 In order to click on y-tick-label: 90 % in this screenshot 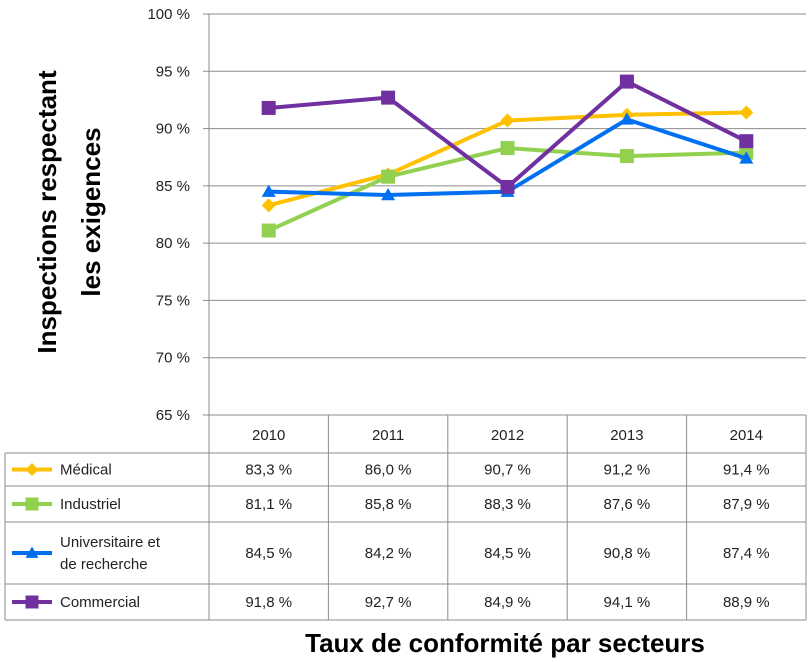, I will do `click(173, 129)`.